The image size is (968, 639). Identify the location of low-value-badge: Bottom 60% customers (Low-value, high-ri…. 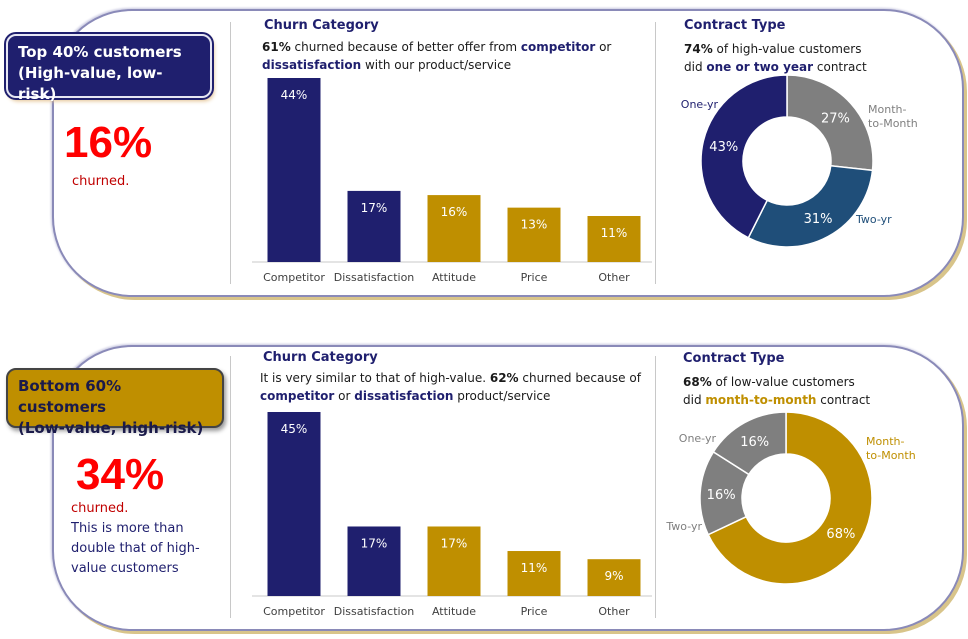
(115, 402).